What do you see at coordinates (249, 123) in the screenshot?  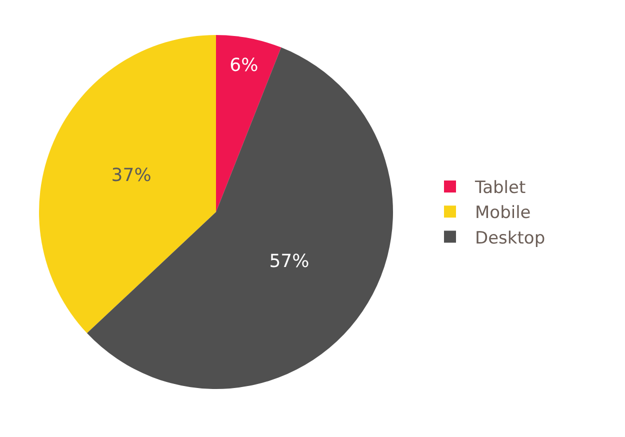 I see `pie-slice` at bounding box center [249, 123].